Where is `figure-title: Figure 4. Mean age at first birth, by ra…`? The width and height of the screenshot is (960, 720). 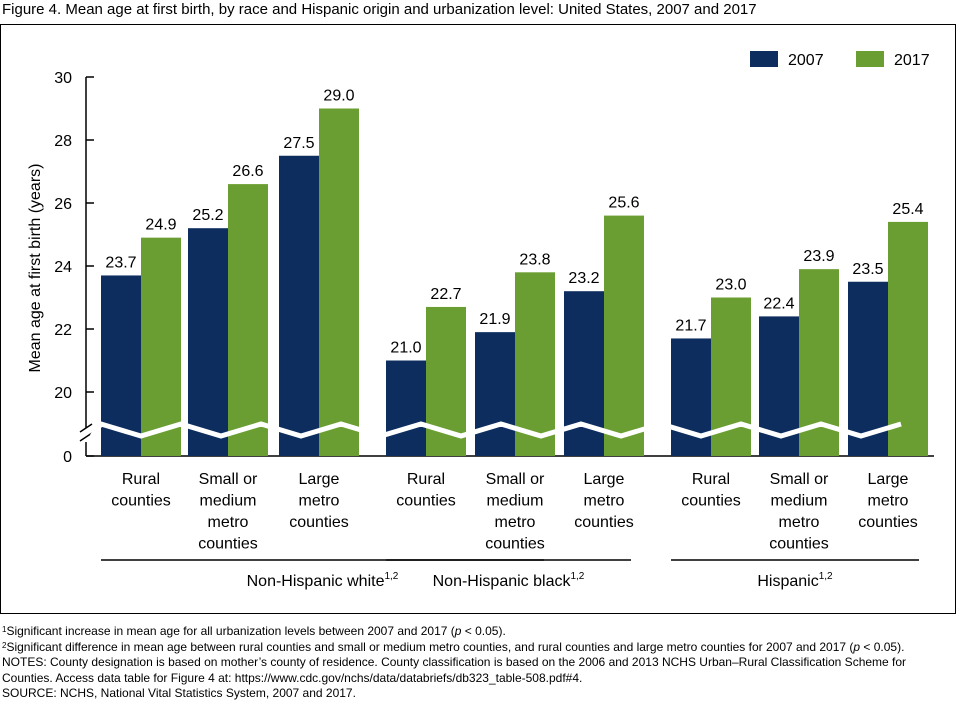
figure-title: Figure 4. Mean age at first birth, by ra… is located at coordinates (379, 9).